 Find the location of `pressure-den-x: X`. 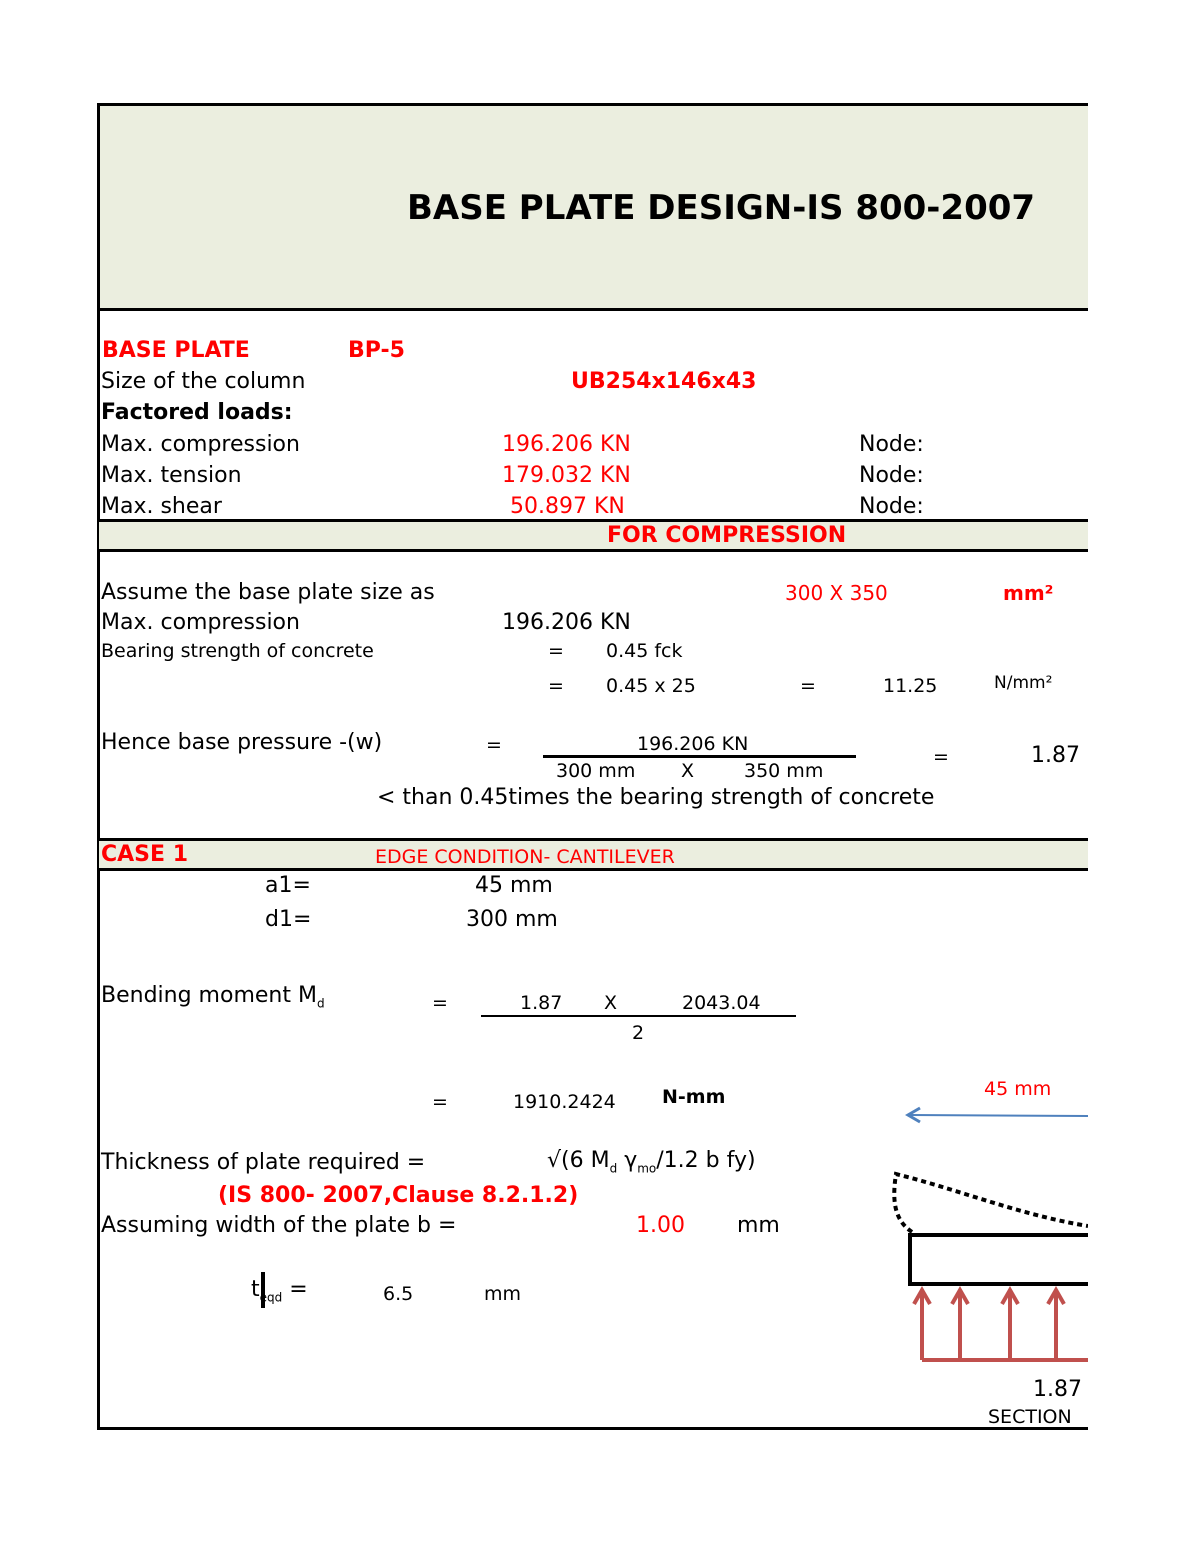

pressure-den-x: X is located at coordinates (688, 771).